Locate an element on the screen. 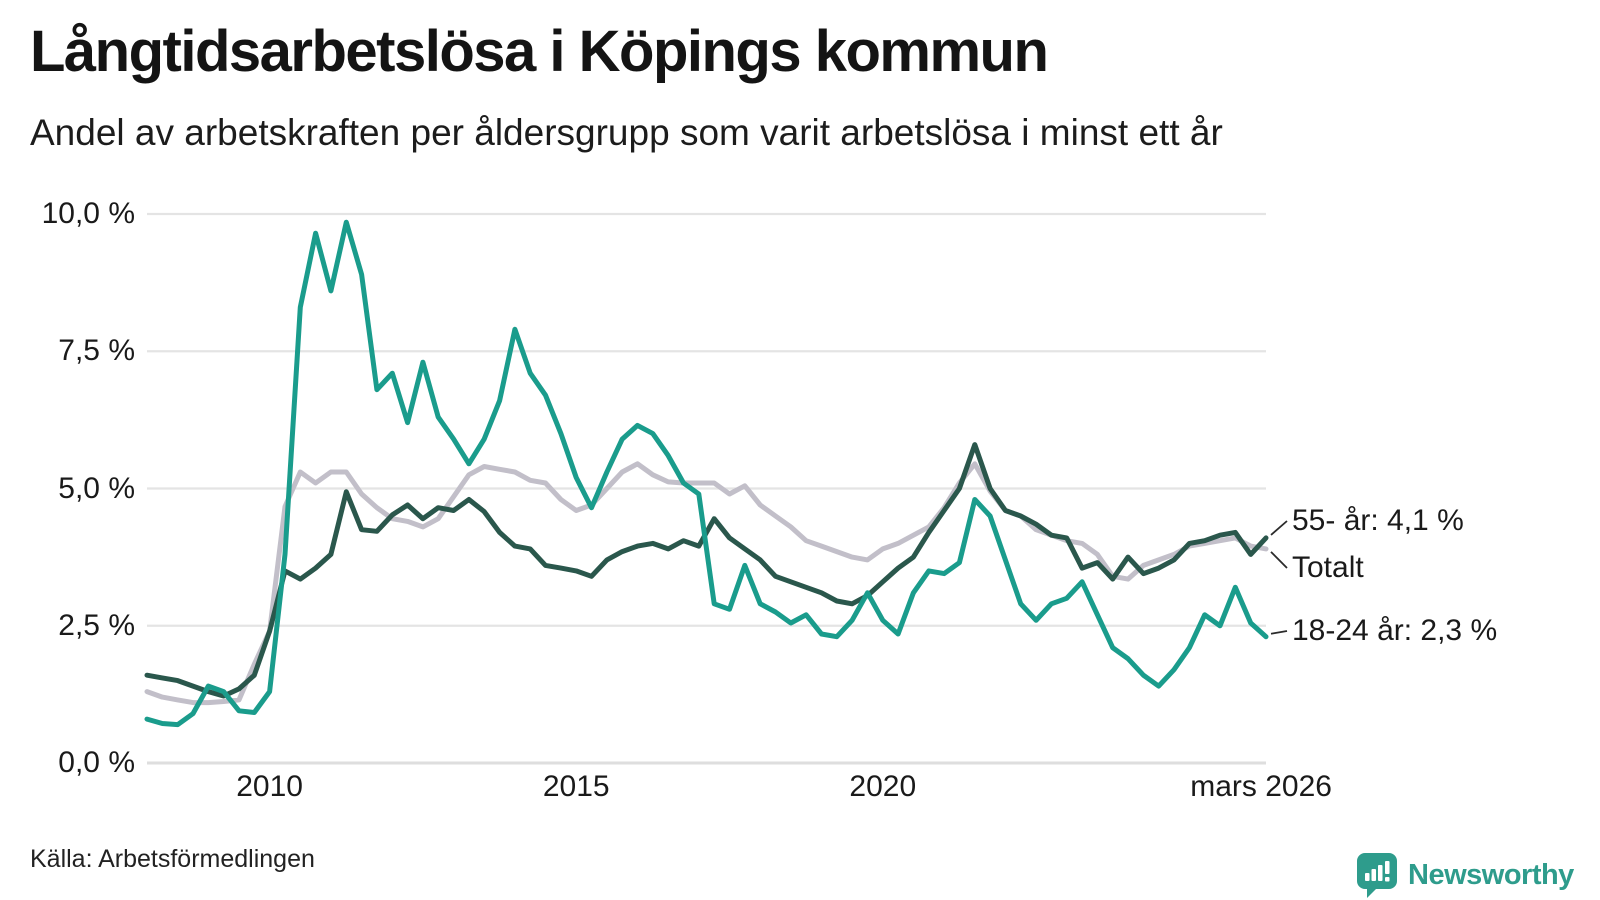  page-title: Långtidsarbetslösa i Köpings kommun is located at coordinates (539, 51).